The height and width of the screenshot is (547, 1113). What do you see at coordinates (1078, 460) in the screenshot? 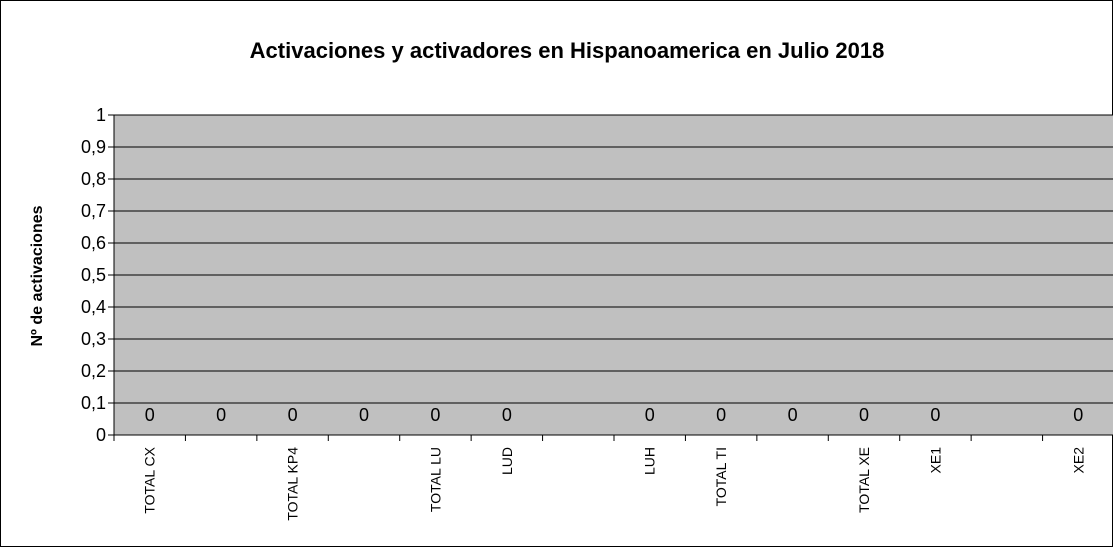
I see `x-tick-label: XE2` at bounding box center [1078, 460].